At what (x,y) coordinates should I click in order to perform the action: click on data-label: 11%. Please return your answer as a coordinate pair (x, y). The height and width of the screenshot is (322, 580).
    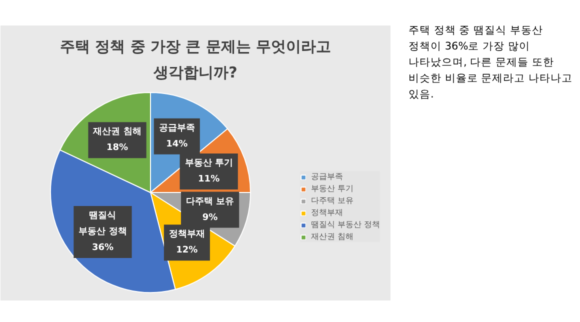
    Looking at the image, I should click on (209, 179).